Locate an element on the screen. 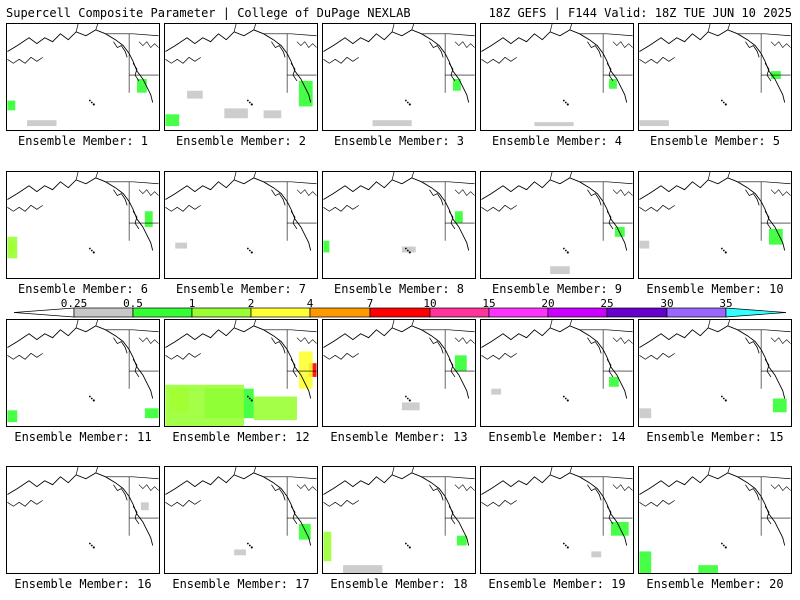 This screenshot has height=600, width=800. ensemble-member-label: Ensemble Member: 18 is located at coordinates (399, 584).